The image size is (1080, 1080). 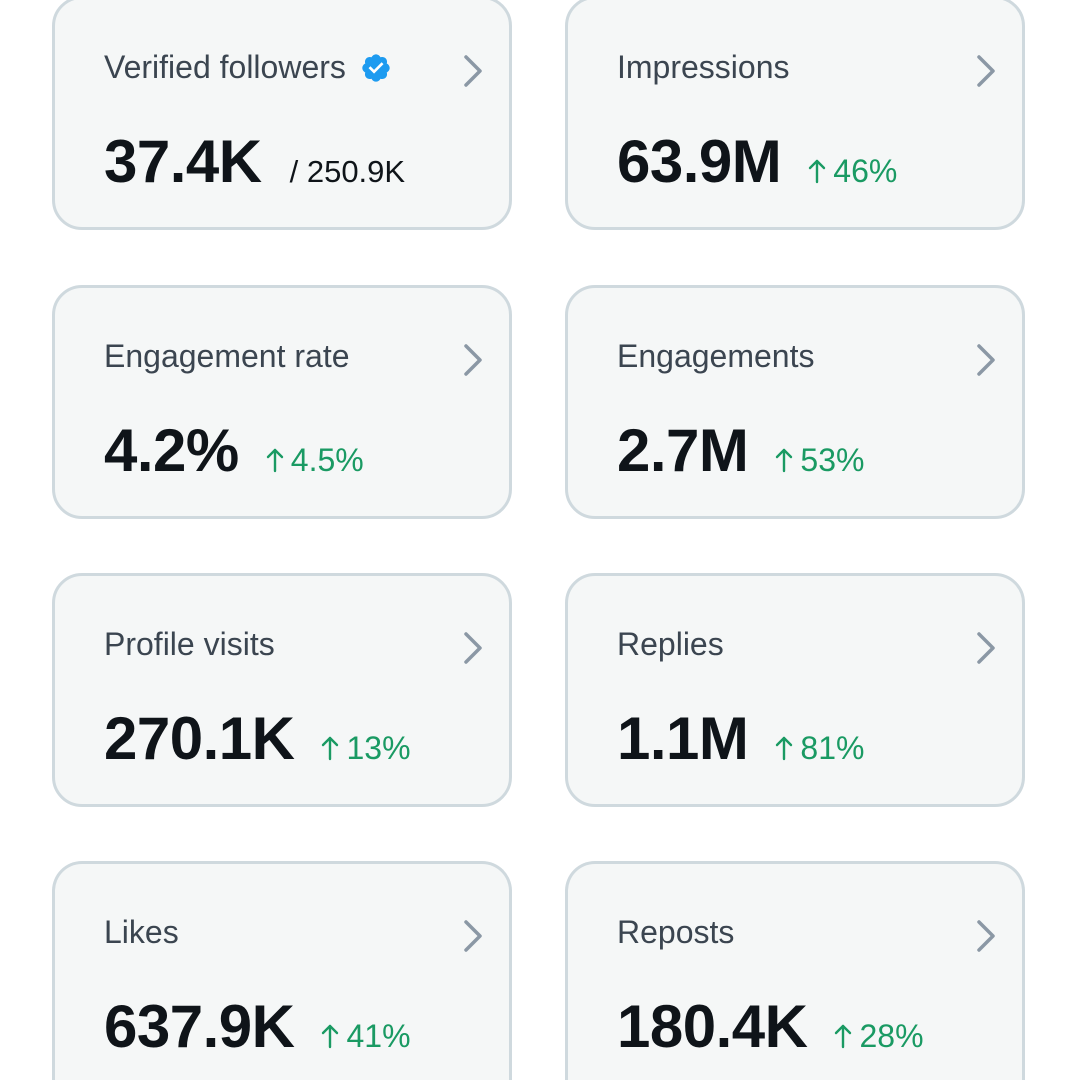 I want to click on metric-value-row: 2.7M 53%, so click(x=740, y=450).